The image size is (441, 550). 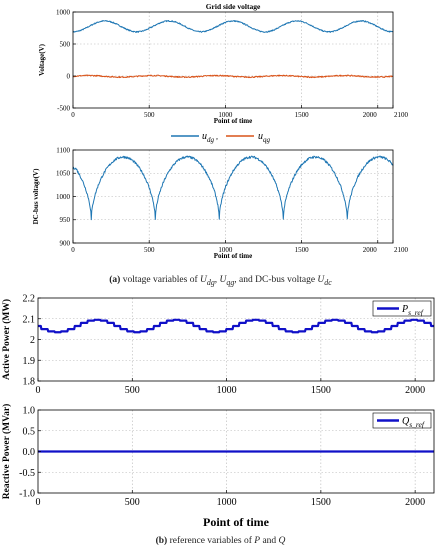 I want to click on chart-title: Grid side voltage, so click(x=233, y=6).